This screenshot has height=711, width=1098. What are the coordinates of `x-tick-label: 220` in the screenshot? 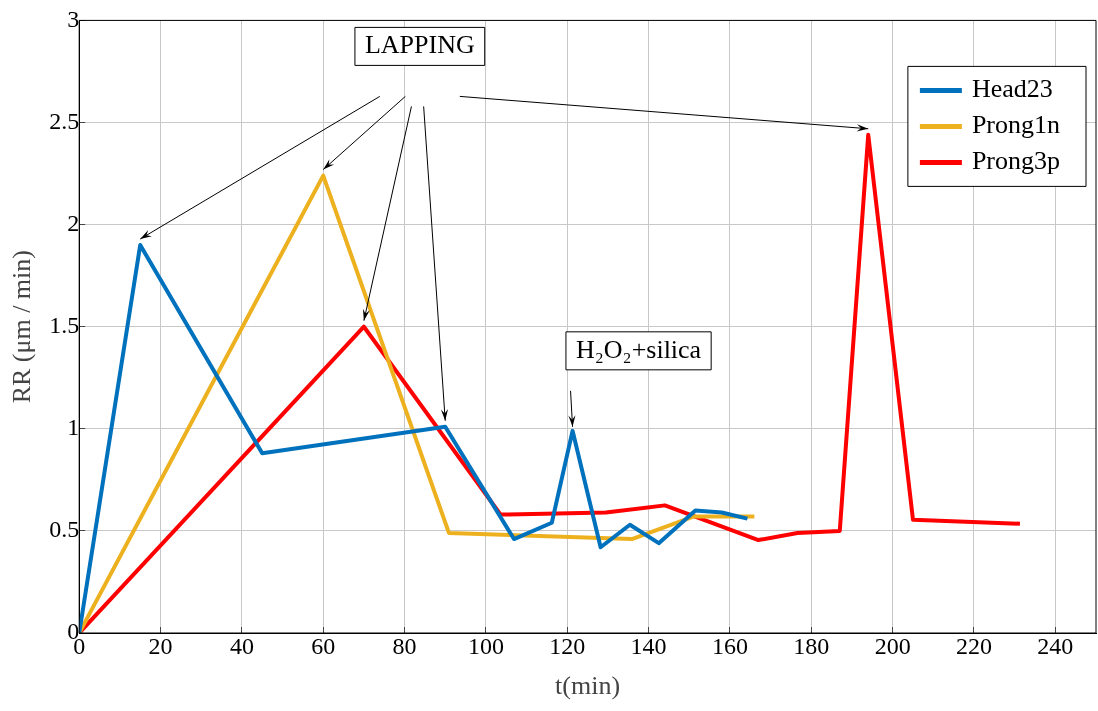 It's located at (973, 645).